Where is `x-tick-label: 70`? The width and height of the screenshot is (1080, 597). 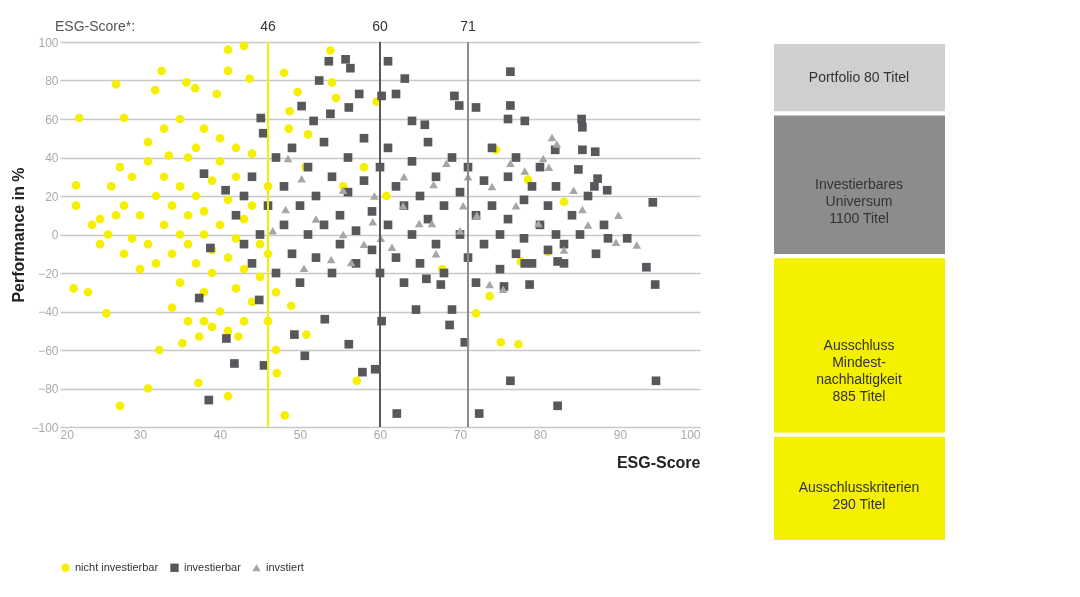
x-tick-label: 70 is located at coordinates (460, 434).